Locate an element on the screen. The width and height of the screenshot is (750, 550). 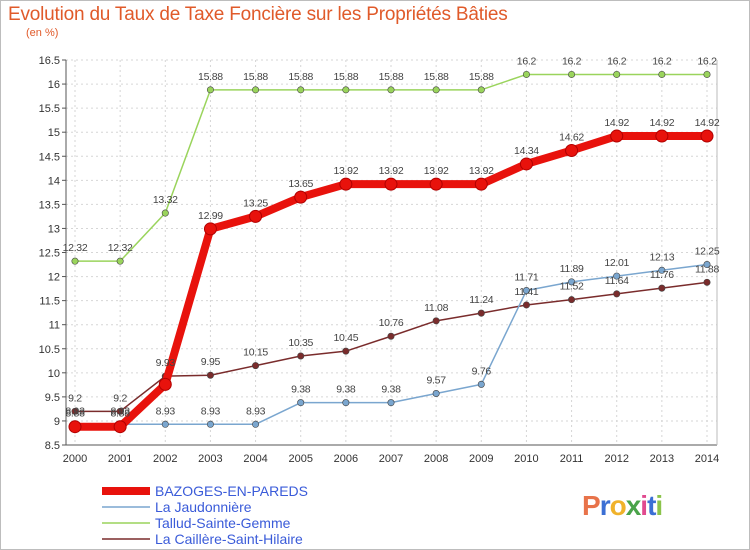
x-tick-label: 2000 is located at coordinates (75, 459).